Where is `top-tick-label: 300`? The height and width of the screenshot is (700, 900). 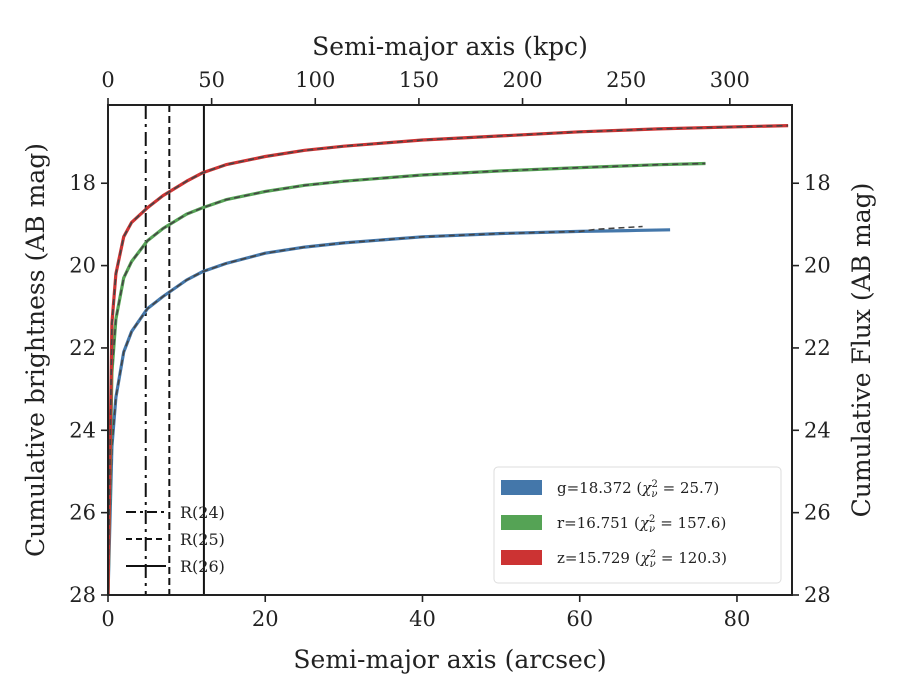
top-tick-label: 300 is located at coordinates (730, 80).